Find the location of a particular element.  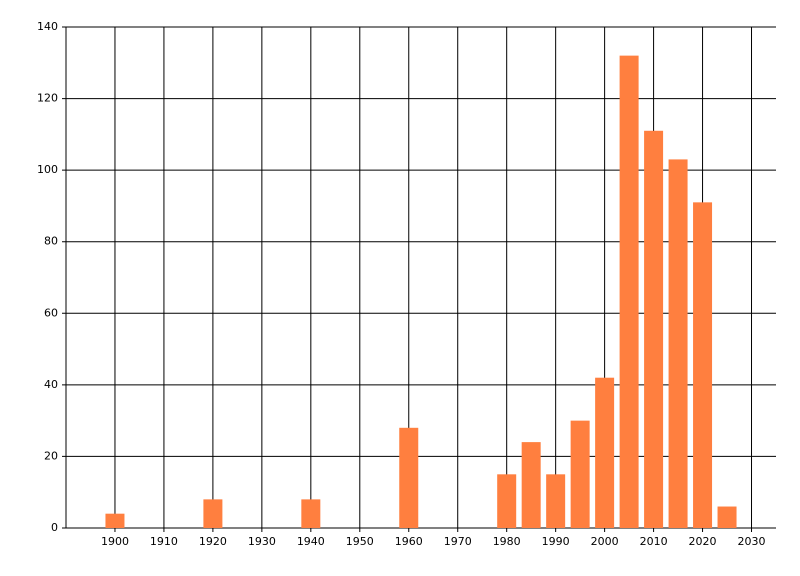

y-tick-label: 20 is located at coordinates (51, 455).